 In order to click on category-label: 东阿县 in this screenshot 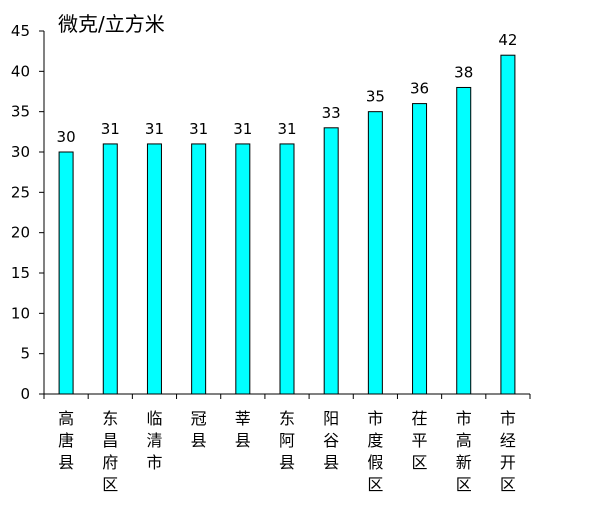, I will do `click(287, 440)`.